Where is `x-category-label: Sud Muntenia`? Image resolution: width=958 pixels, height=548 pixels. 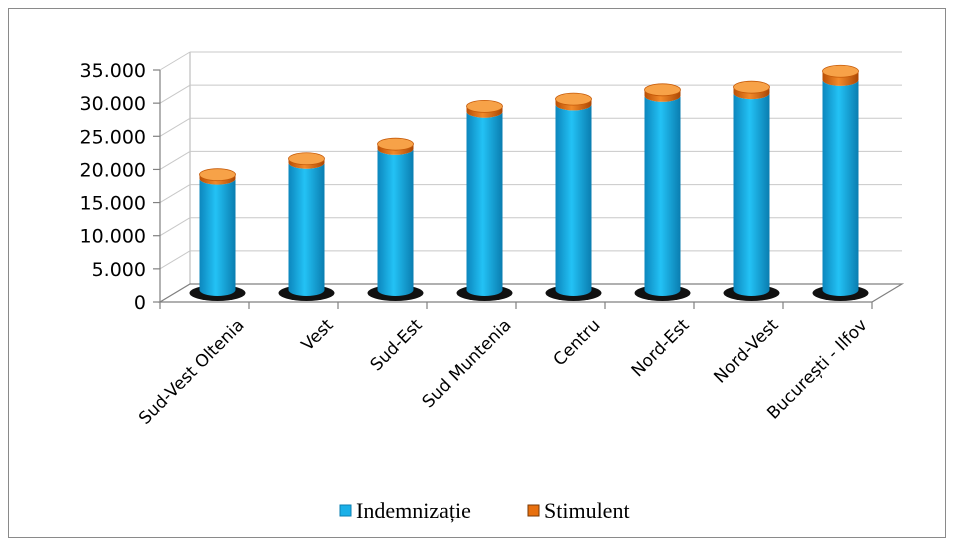
x-category-label: Sud Muntenia is located at coordinates (467, 363).